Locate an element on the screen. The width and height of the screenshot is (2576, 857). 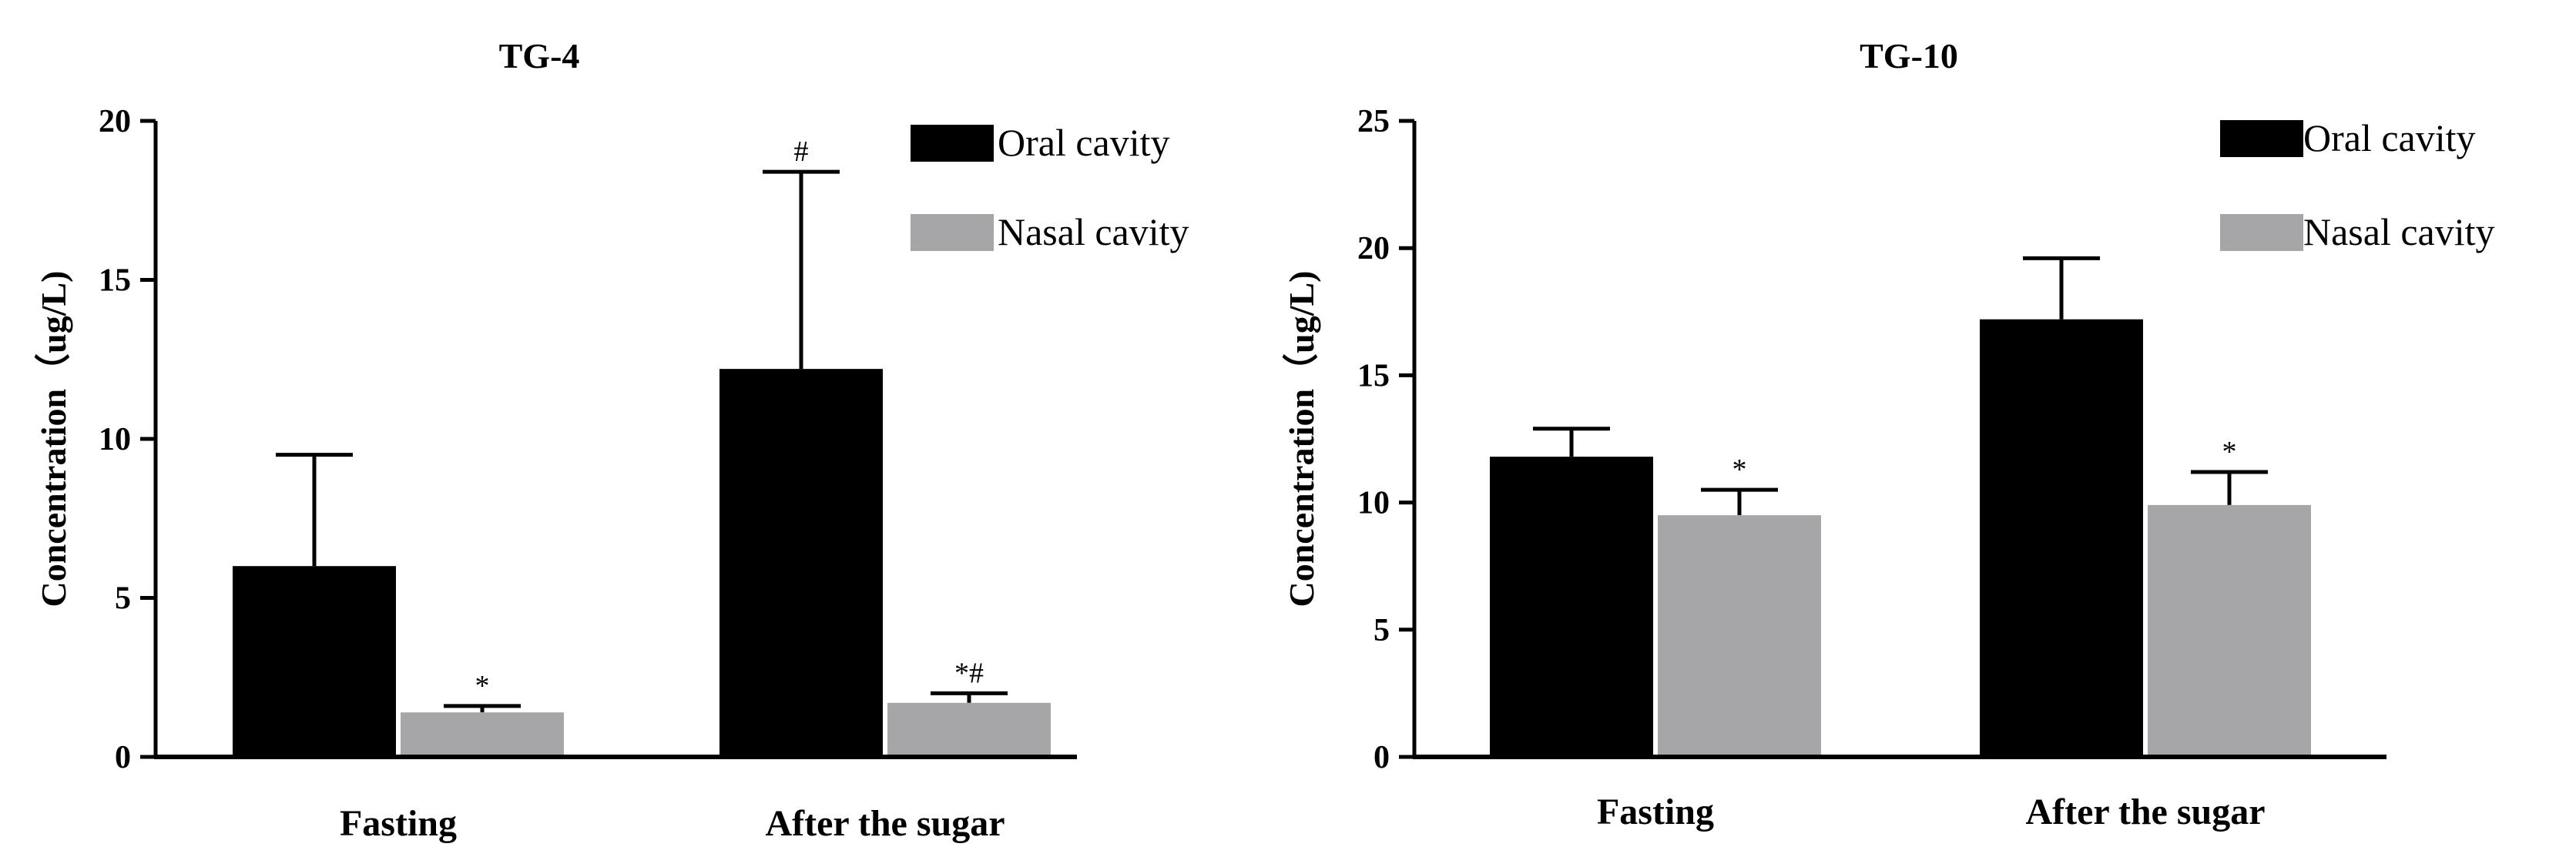
chart-title: TG-4 is located at coordinates (539, 55).